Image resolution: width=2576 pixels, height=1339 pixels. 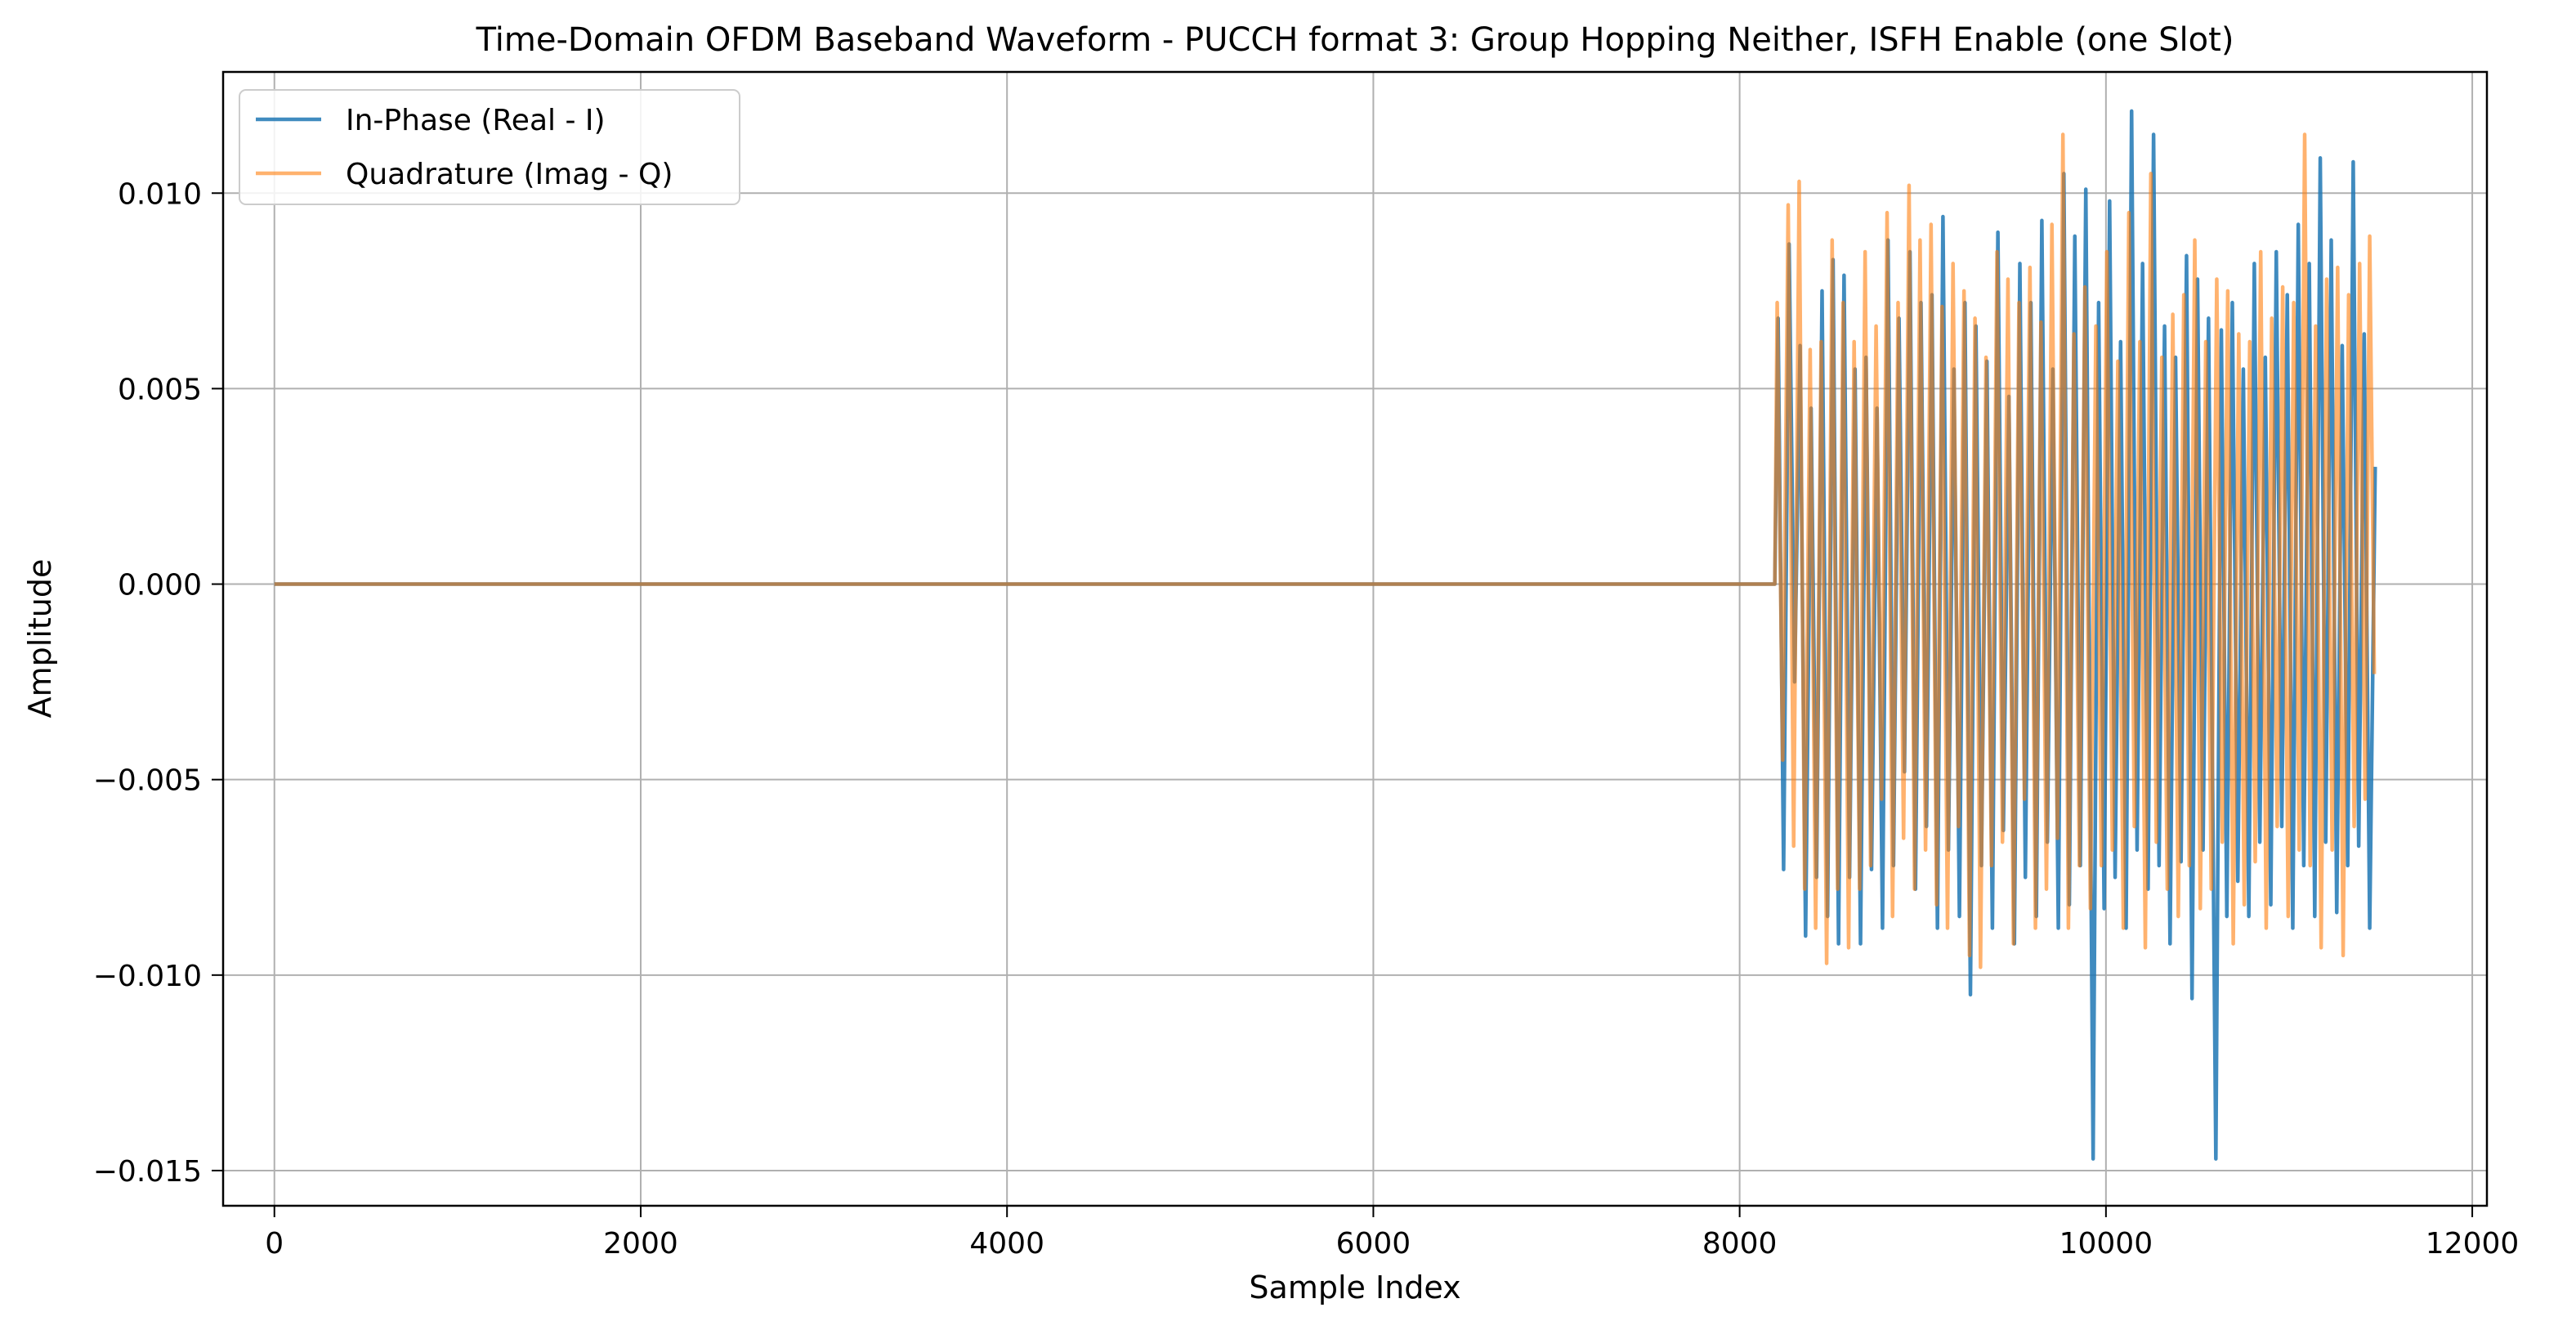 What do you see at coordinates (147, 781) in the screenshot?
I see `y-tick-label: −0.005` at bounding box center [147, 781].